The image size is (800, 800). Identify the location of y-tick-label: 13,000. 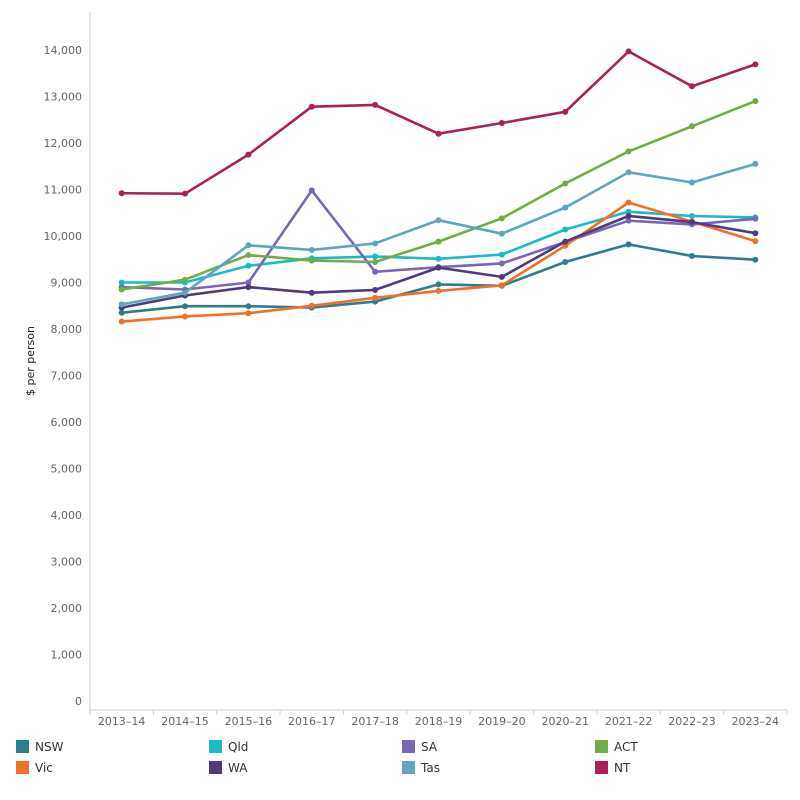
(63, 97).